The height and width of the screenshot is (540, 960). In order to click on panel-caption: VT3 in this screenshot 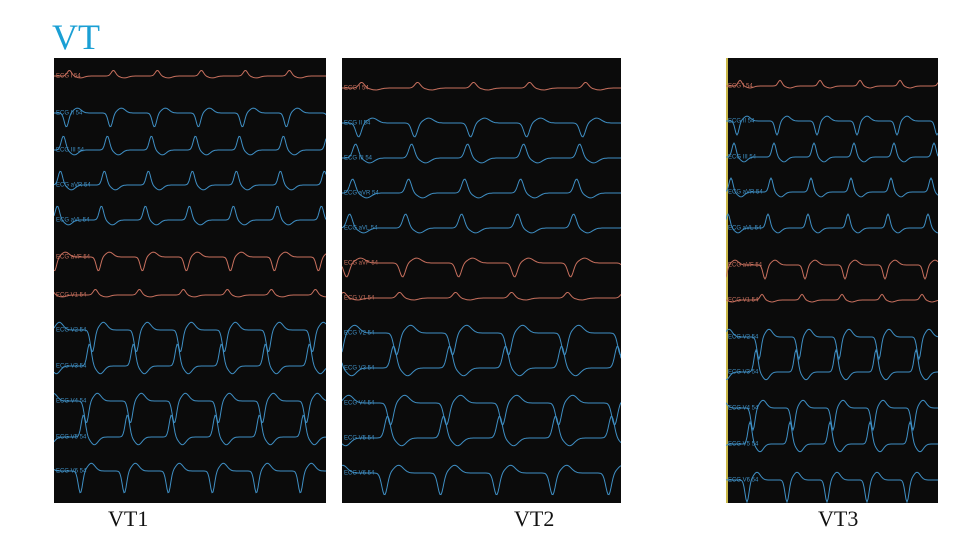, I will do `click(838, 518)`.